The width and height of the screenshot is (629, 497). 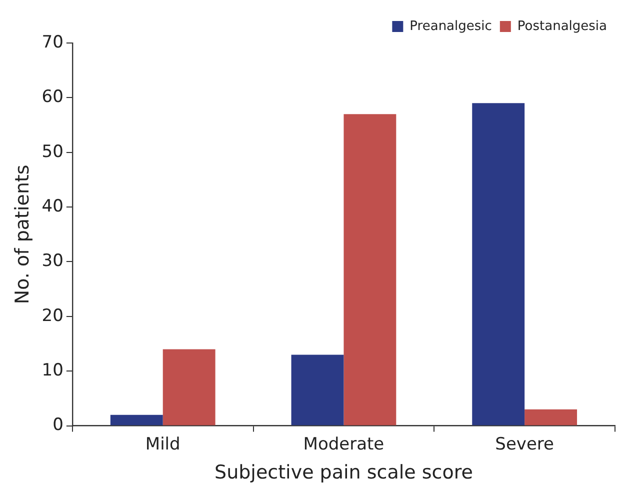 What do you see at coordinates (524, 444) in the screenshot?
I see `x-tick-label: Severe` at bounding box center [524, 444].